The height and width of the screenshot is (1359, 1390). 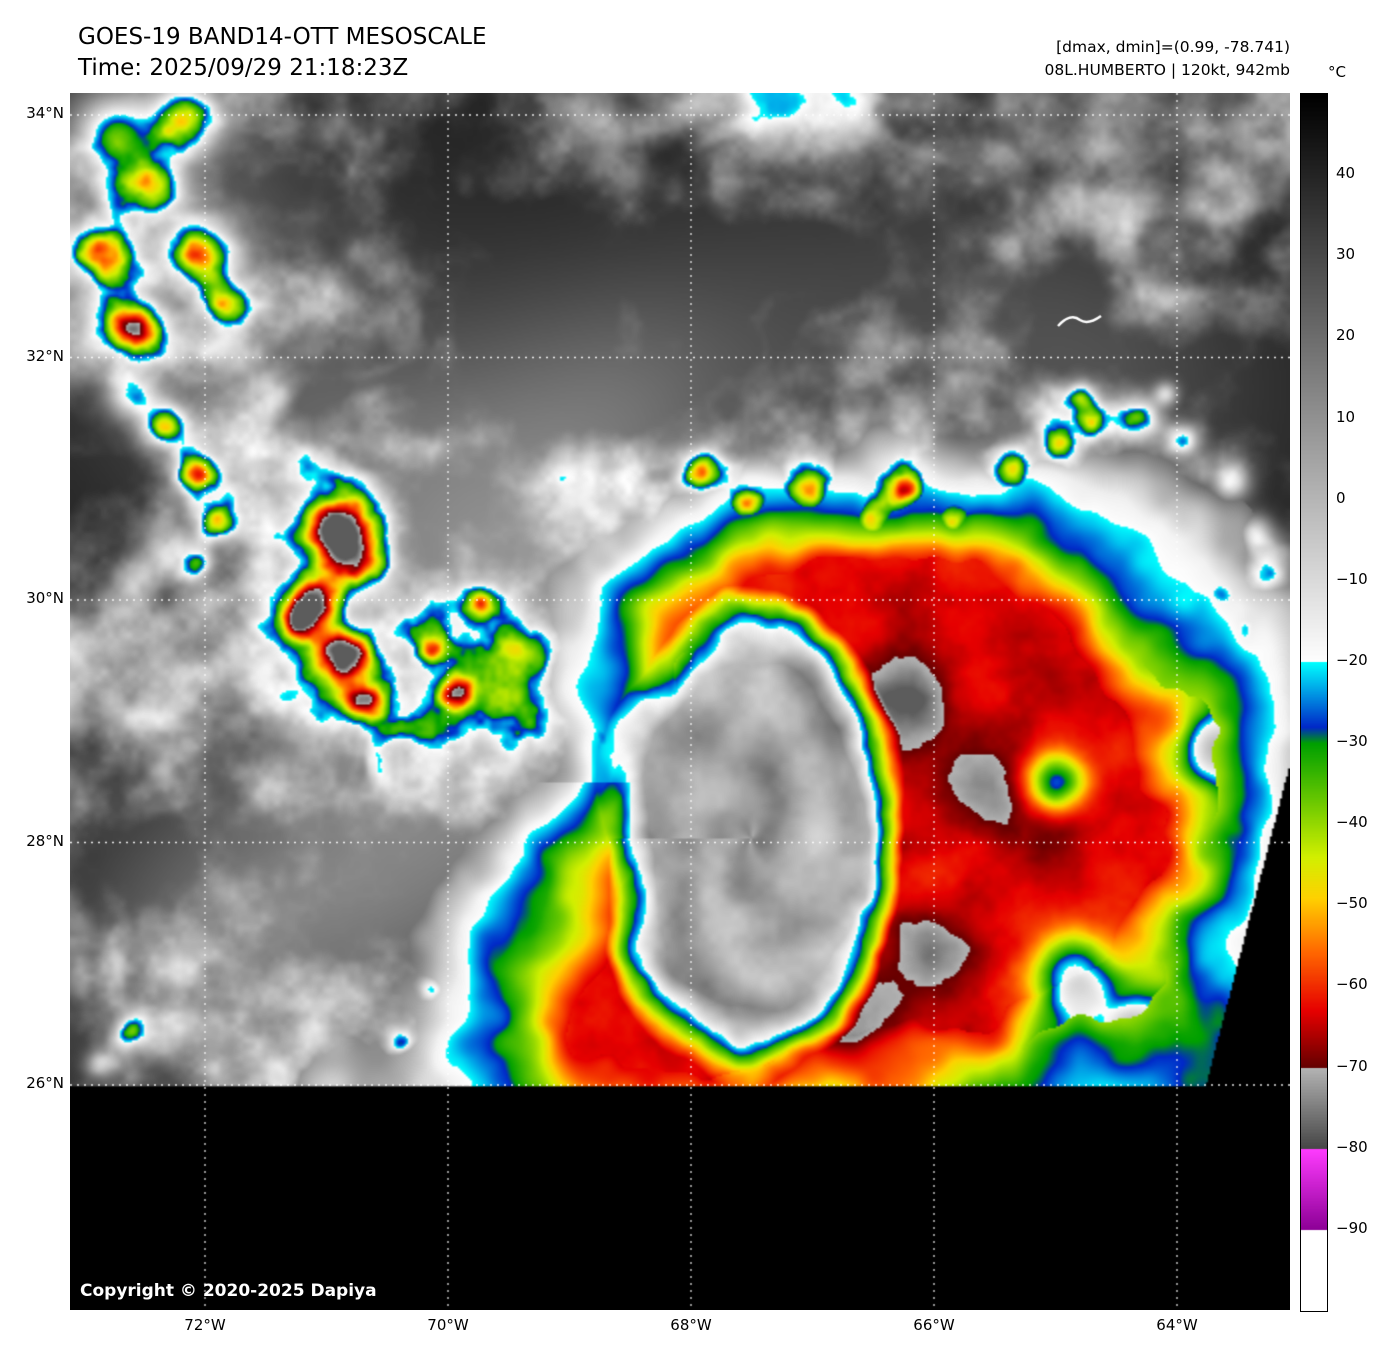 What do you see at coordinates (1352, 1065) in the screenshot?
I see `colorbar-tick-label: −70` at bounding box center [1352, 1065].